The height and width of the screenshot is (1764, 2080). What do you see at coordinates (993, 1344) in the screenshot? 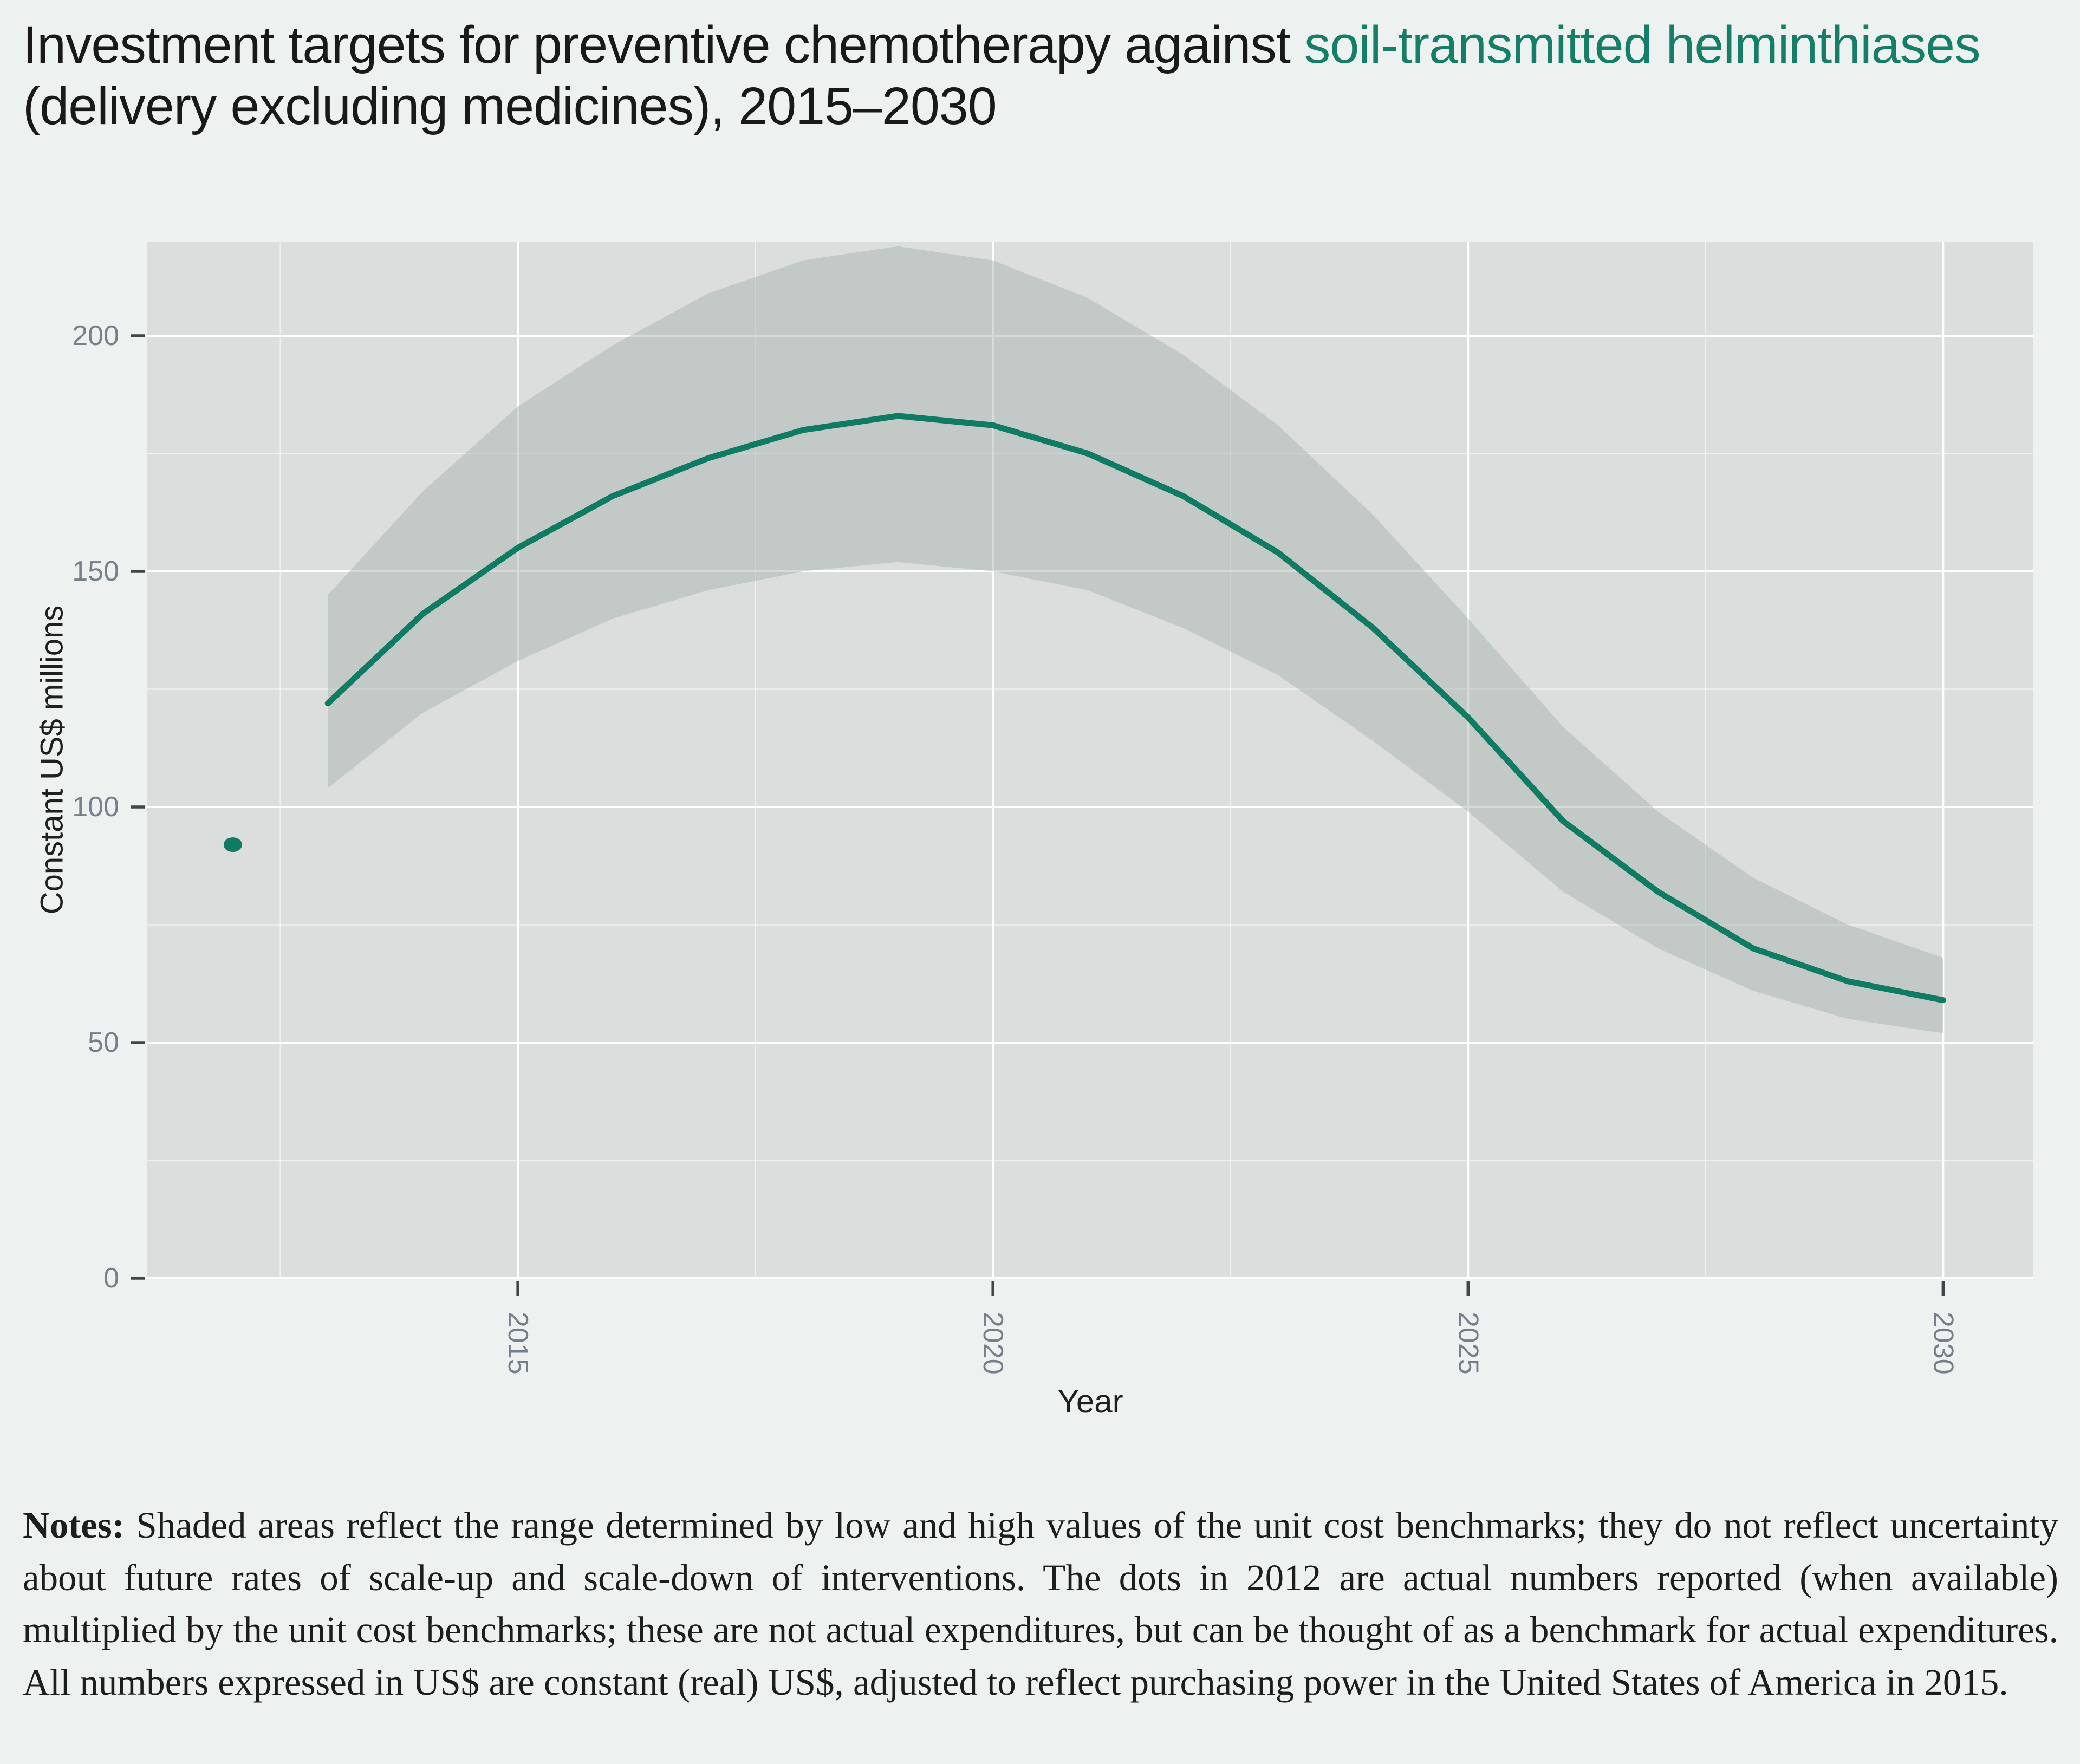
I see `x-tick-label: 2020` at bounding box center [993, 1344].